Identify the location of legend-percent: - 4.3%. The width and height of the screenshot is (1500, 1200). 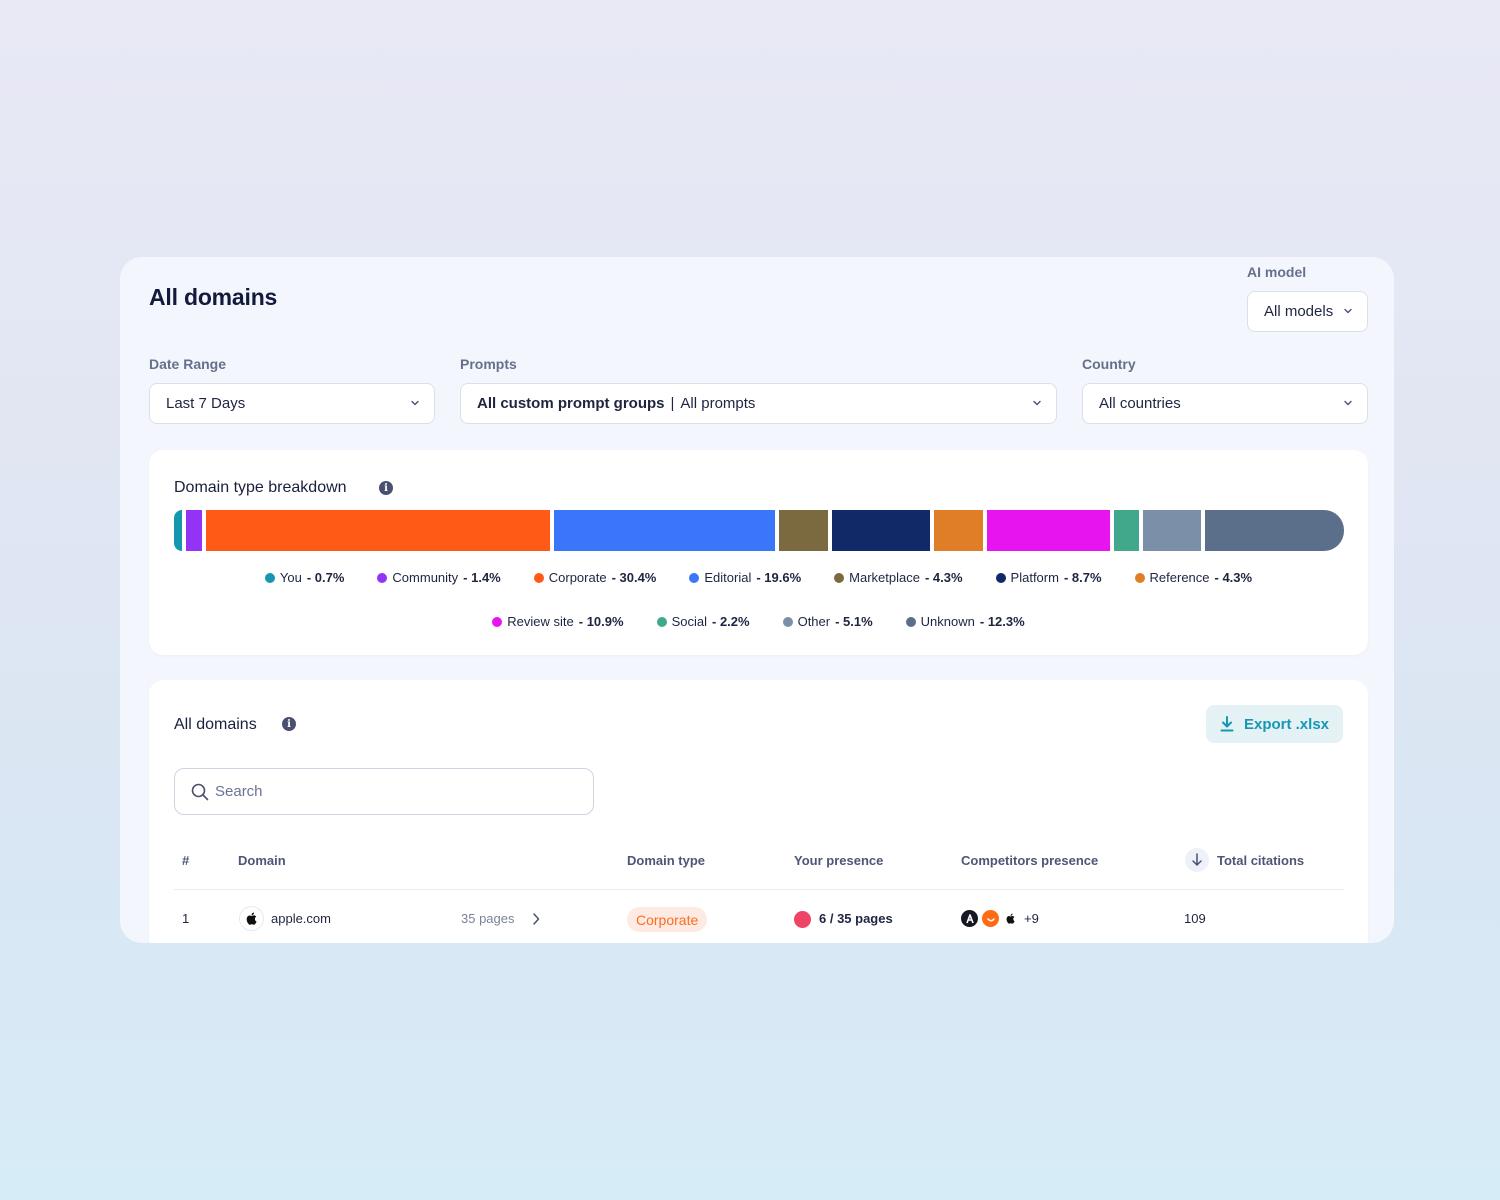
(943, 577).